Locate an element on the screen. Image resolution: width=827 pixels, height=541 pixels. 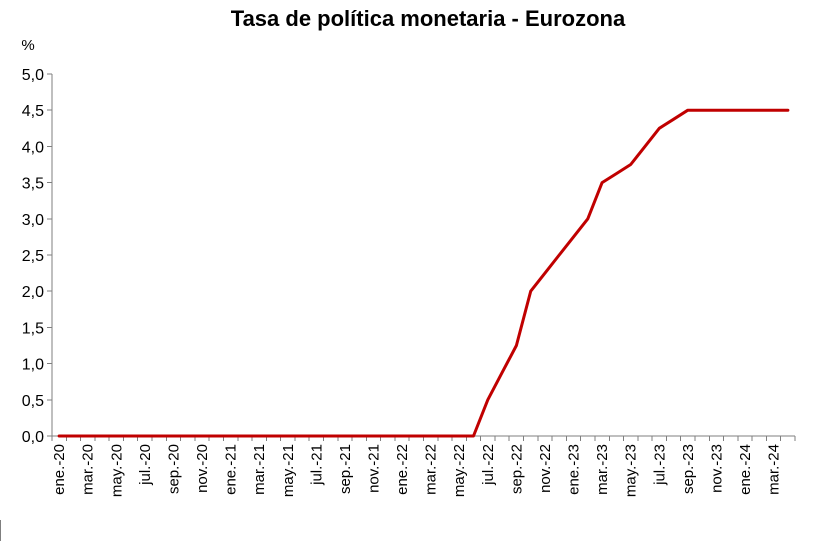
y-tick-label: 0,0 is located at coordinates (33, 437).